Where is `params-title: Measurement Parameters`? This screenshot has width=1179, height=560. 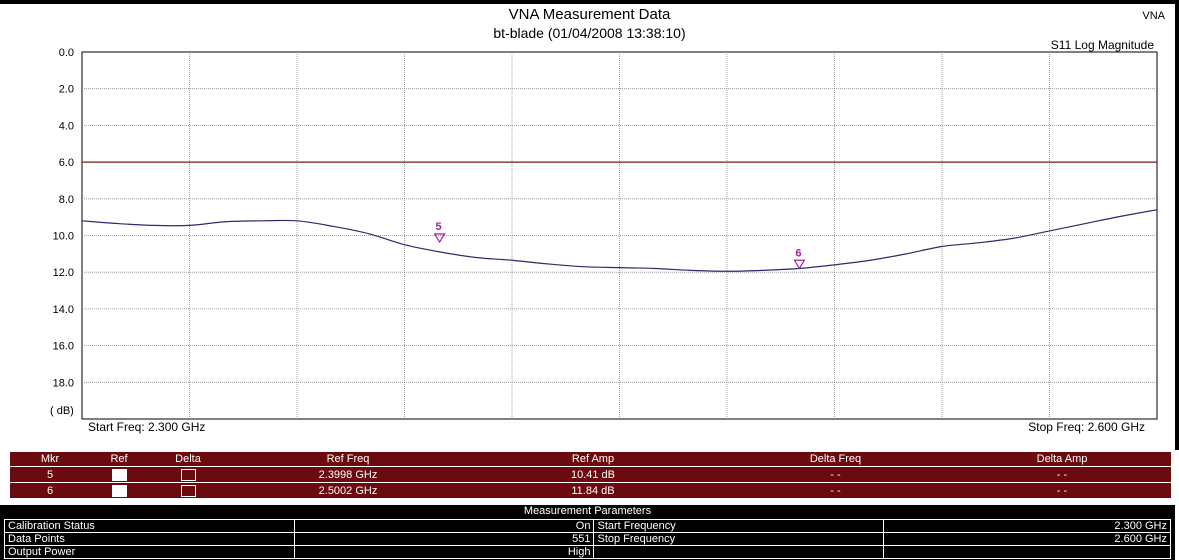
params-title: Measurement Parameters is located at coordinates (587, 511).